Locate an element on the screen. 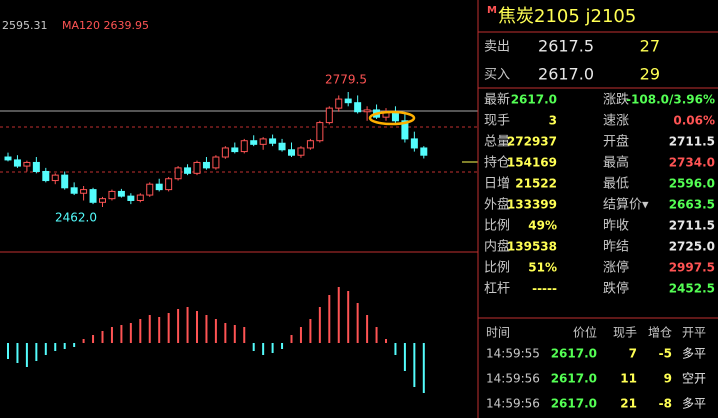 This screenshot has height=418, width=718. stat-label: 昨收 is located at coordinates (616, 226).